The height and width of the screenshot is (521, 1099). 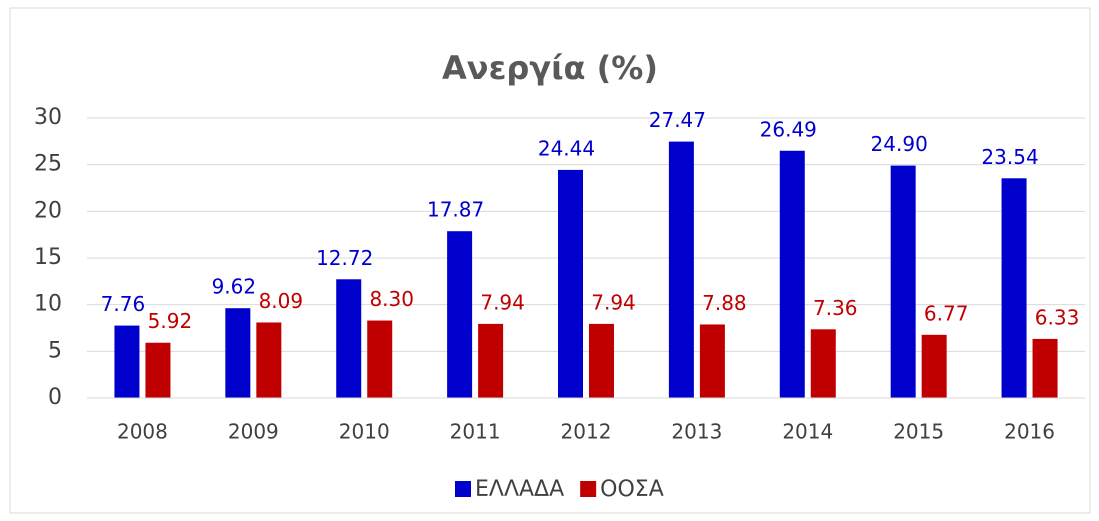 What do you see at coordinates (234, 287) in the screenshot?
I see `data-label: 9.62` at bounding box center [234, 287].